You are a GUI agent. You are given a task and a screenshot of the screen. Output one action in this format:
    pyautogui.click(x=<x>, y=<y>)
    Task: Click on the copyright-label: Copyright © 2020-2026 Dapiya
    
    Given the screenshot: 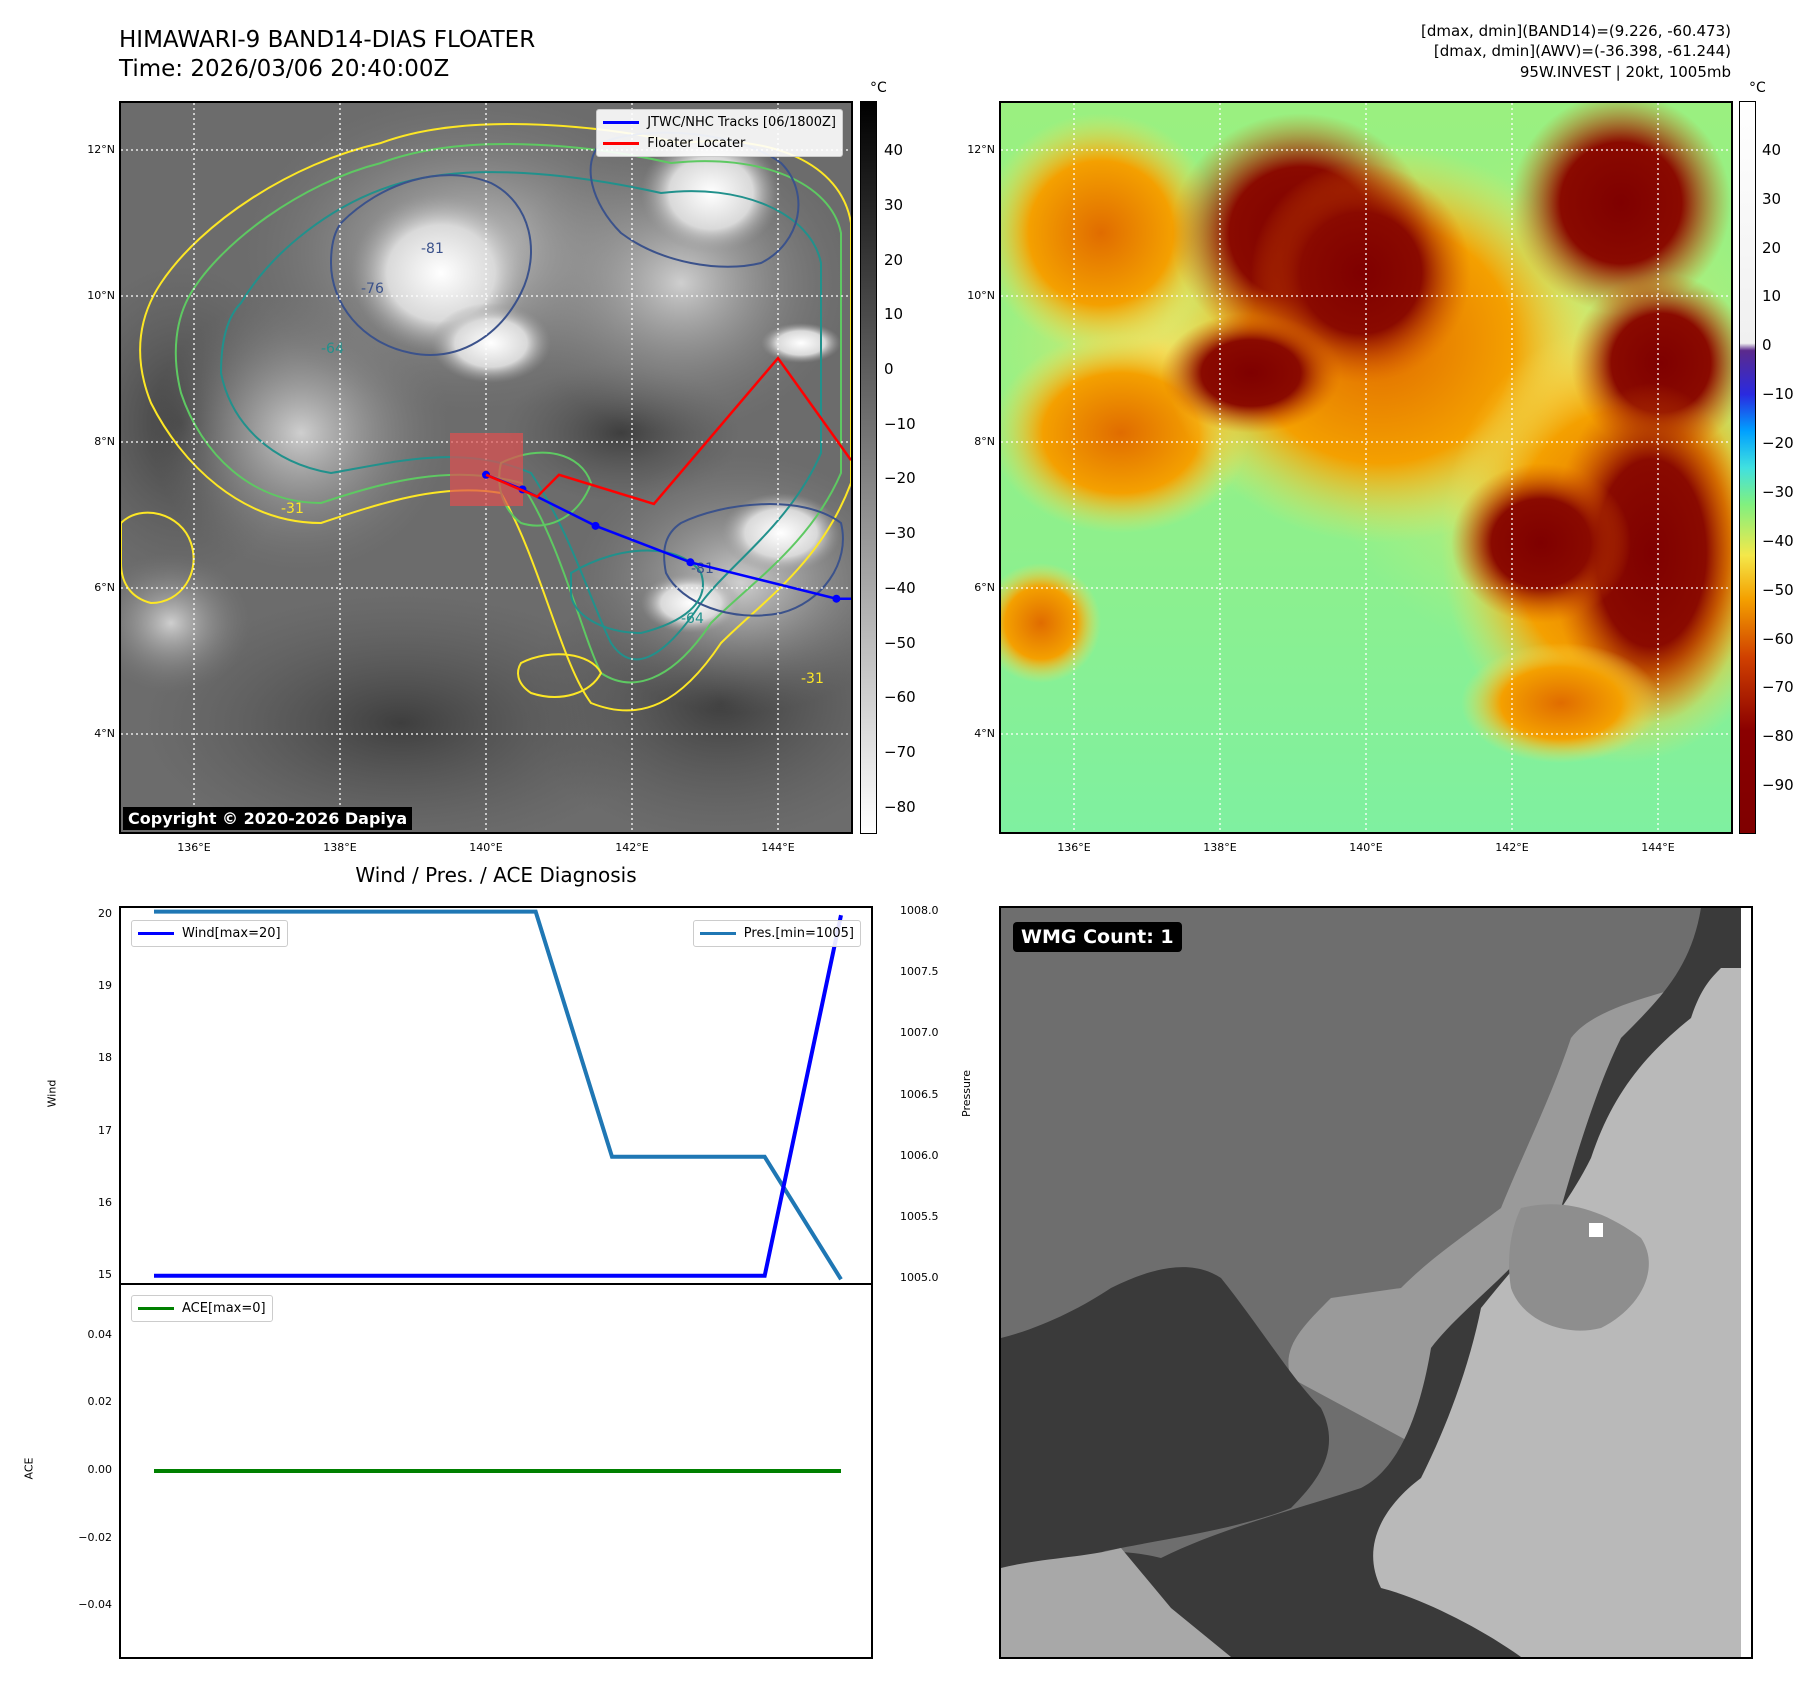 What is the action you would take?
    pyautogui.click(x=268, y=818)
    